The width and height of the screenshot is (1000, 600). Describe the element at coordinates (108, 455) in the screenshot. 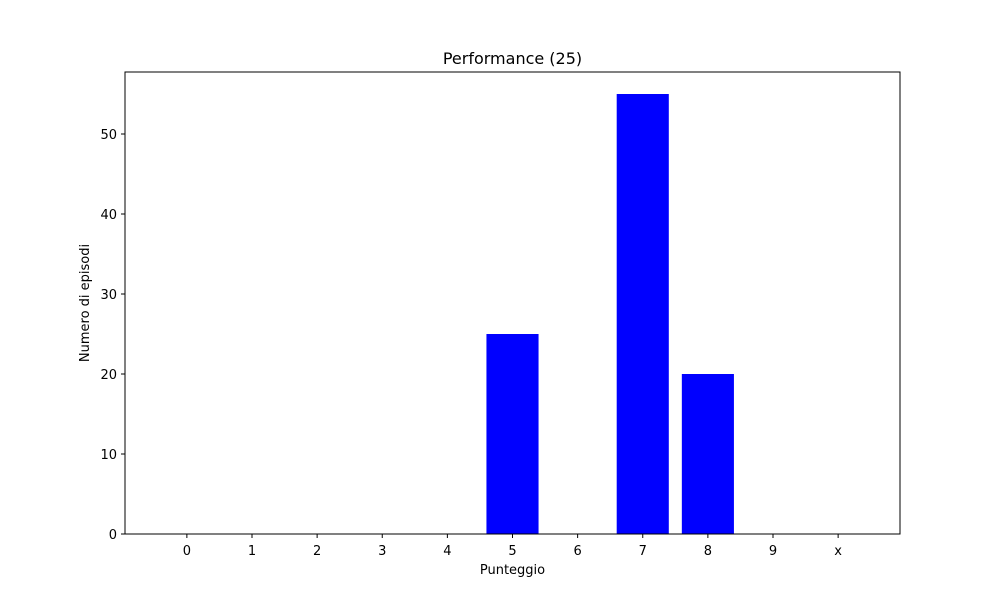

I see `y-tick-label: 10` at that location.